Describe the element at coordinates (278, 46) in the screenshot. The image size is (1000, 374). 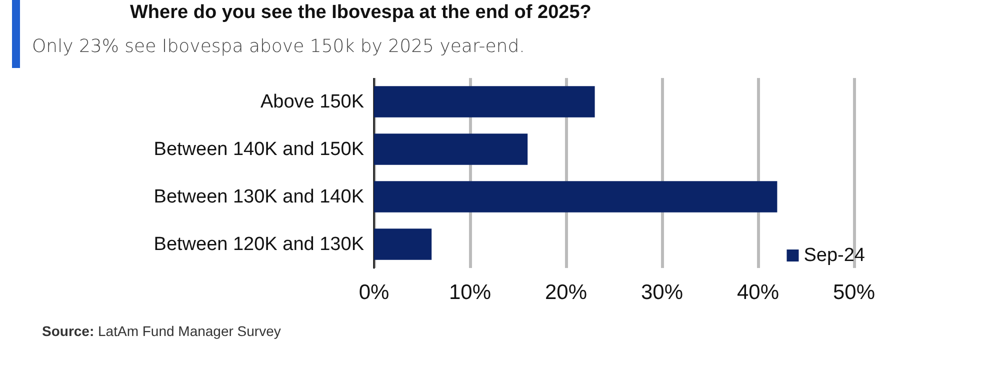
I see `chart-subtitle: Only 23% see Ibovespa above 150k by 2025 year-end.` at that location.